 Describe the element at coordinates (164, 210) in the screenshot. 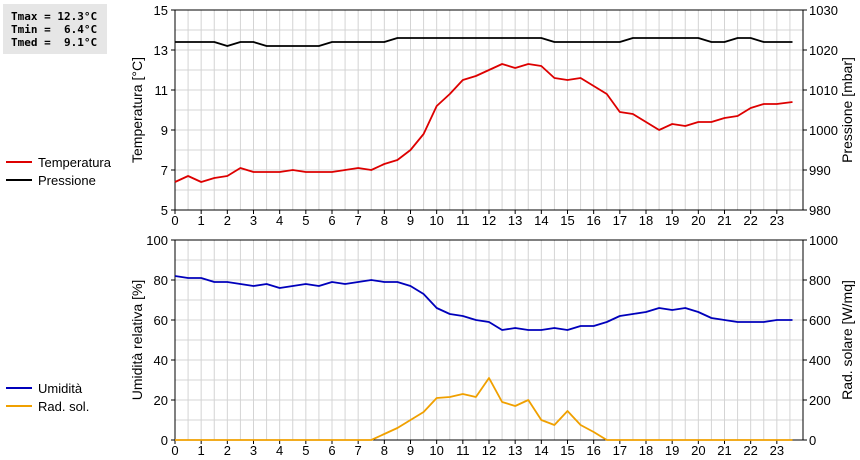

I see `y-tick-label-left: 5` at that location.